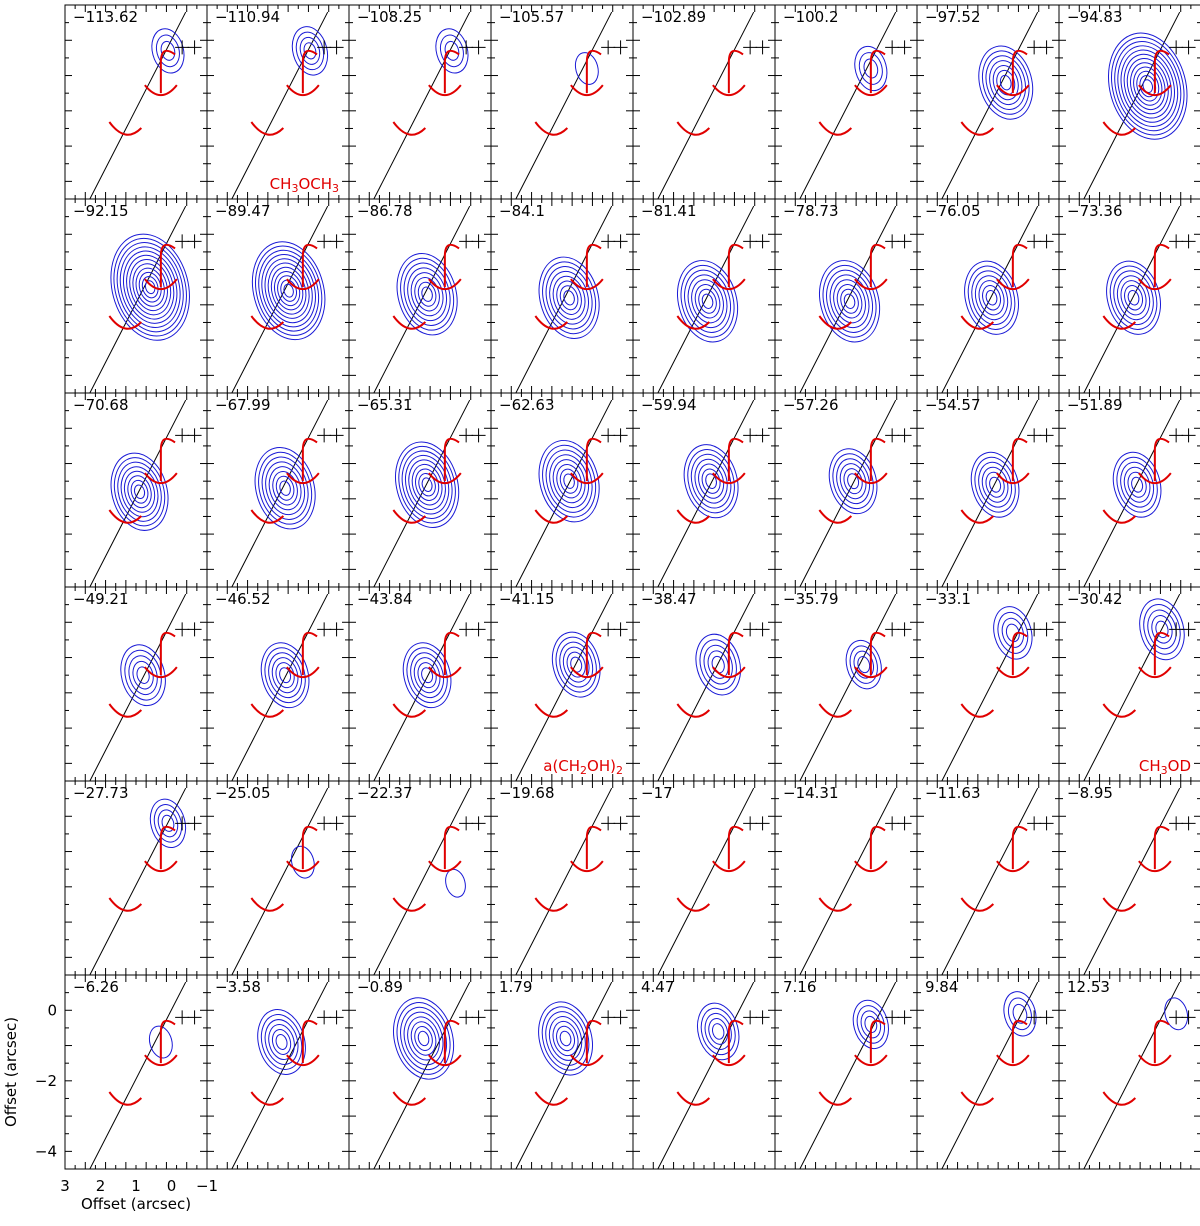 The image size is (1200, 1226). Describe the element at coordinates (1165, 767) in the screenshot. I see `species-label: CH3OD` at that location.